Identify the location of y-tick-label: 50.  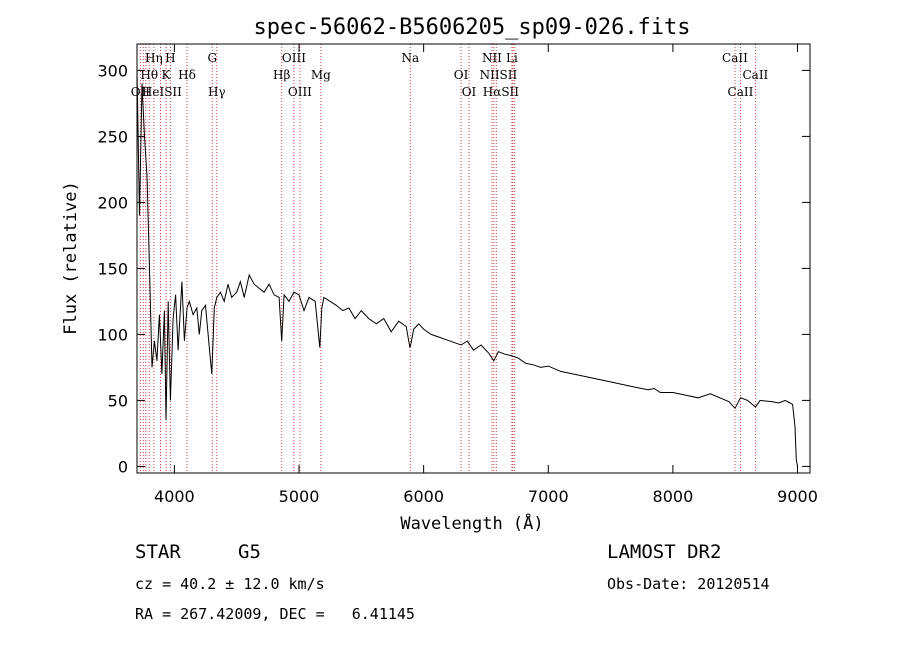
(118, 400).